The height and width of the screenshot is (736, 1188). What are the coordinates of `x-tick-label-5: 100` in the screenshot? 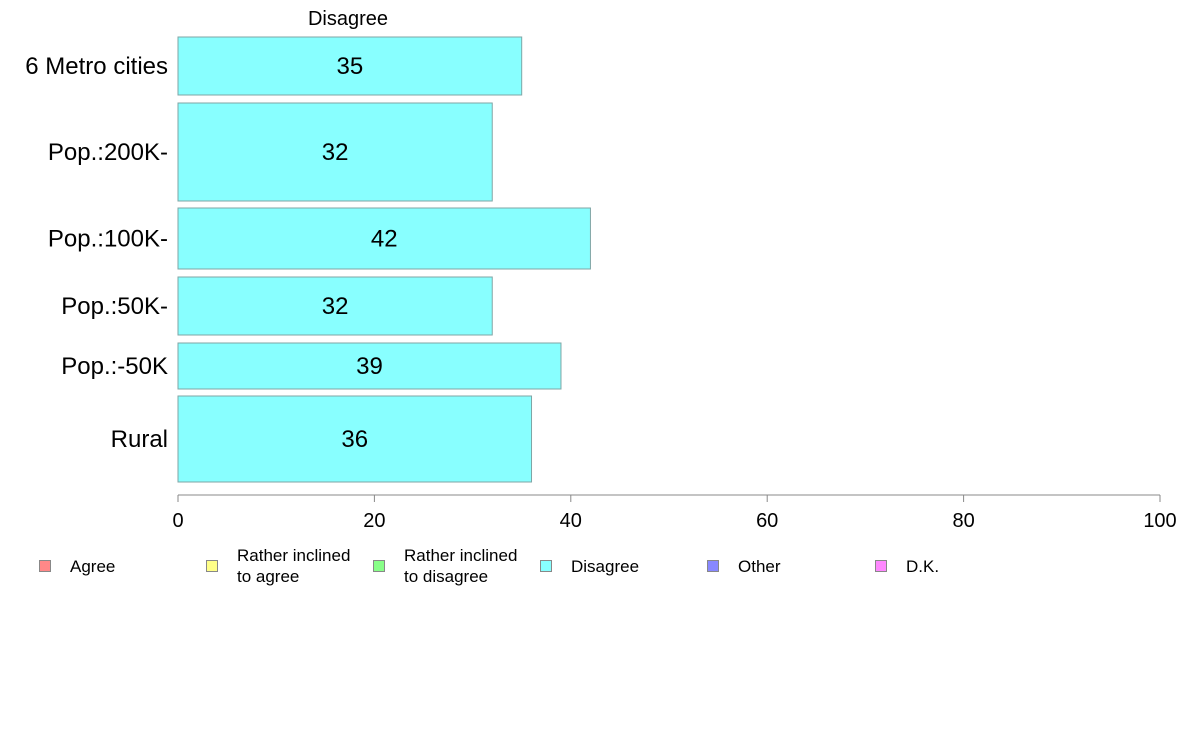 It's located at (1159, 521).